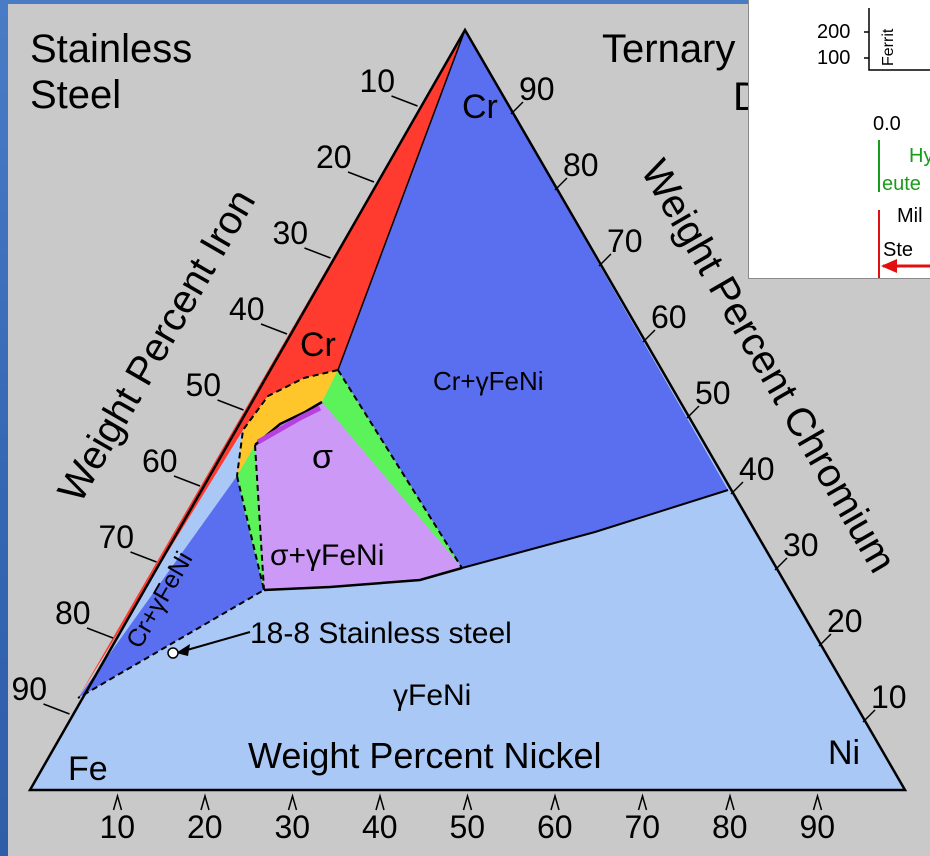 The height and width of the screenshot is (856, 930). I want to click on nickel-tick-label: 20, so click(205, 827).